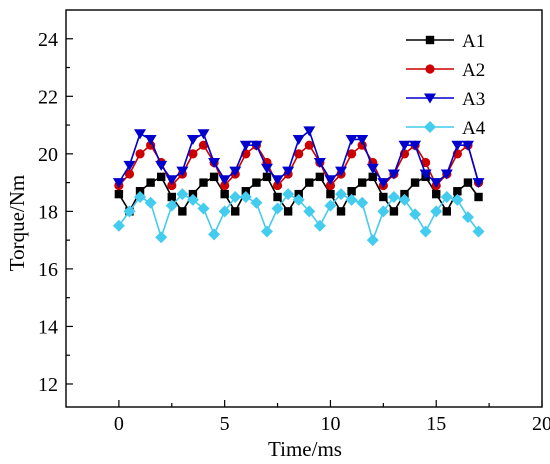  Describe the element at coordinates (446, 85) in the screenshot. I see `legend: A1 A2 A3 A4` at that location.